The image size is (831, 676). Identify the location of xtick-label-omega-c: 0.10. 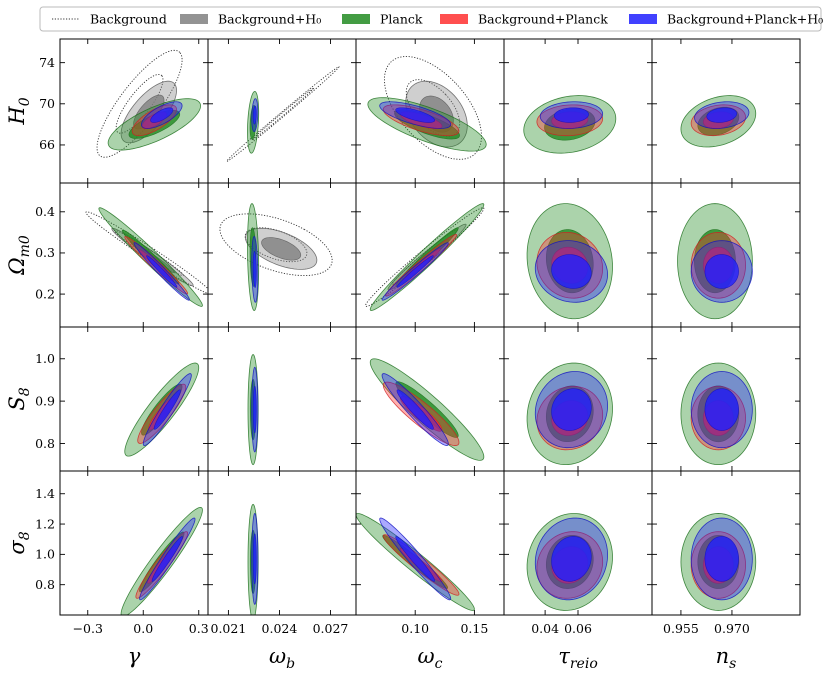
(415, 628).